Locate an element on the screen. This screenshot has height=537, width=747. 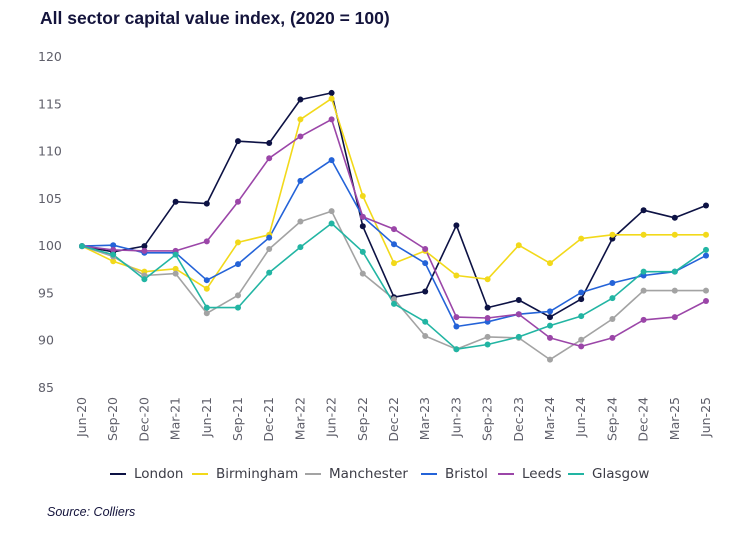
x-tick-label: Jun-23 is located at coordinates (455, 417).